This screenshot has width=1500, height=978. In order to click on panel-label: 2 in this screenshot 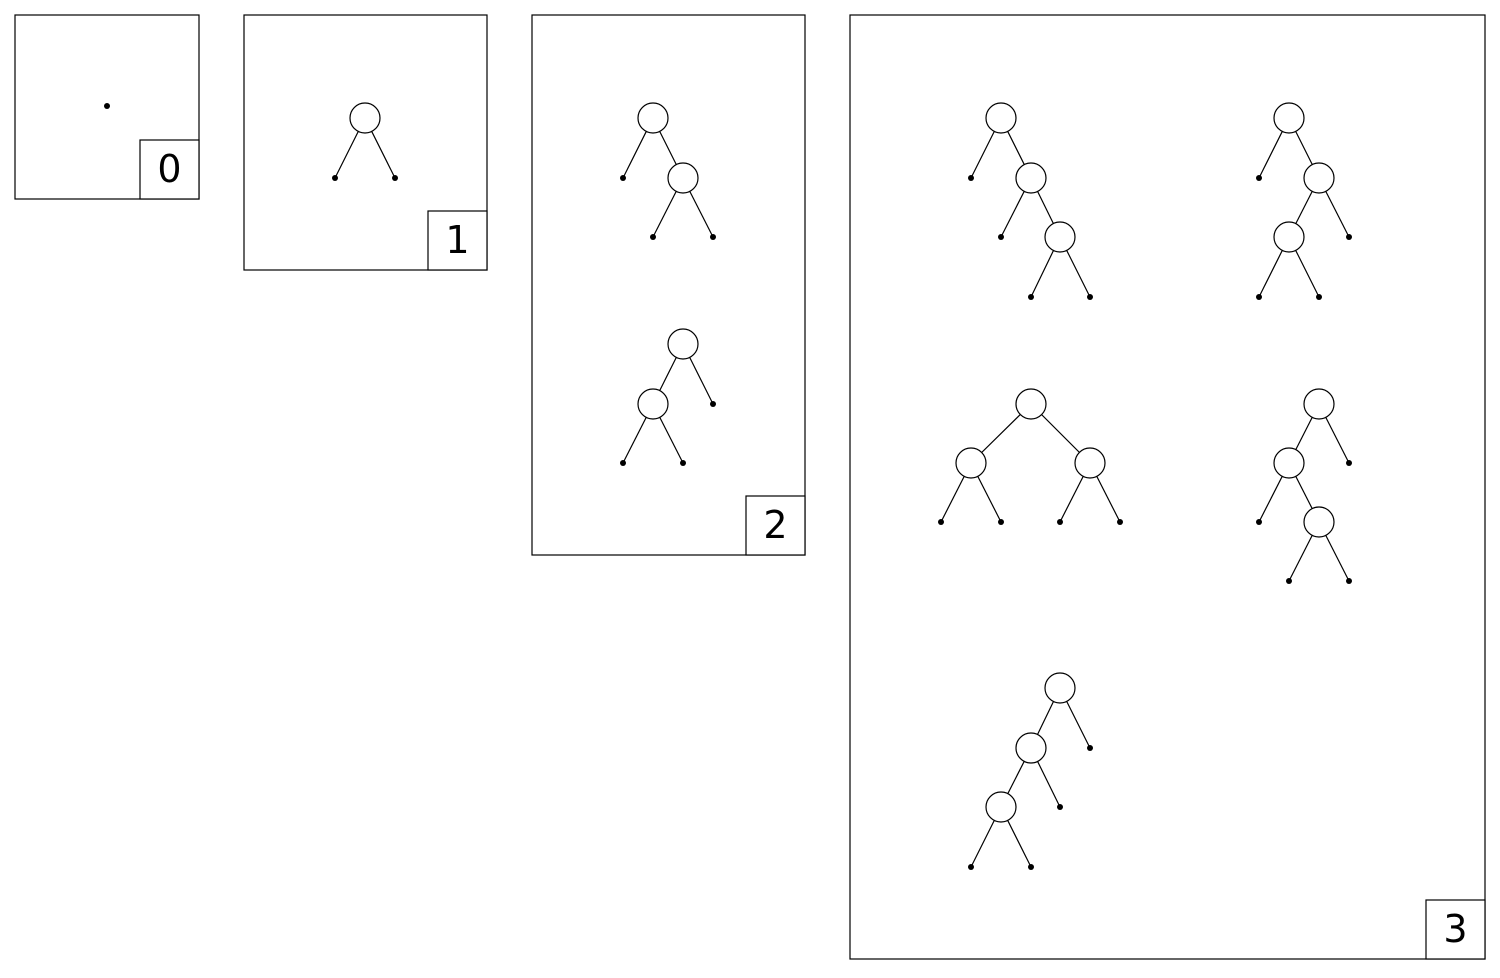, I will do `click(775, 525)`.